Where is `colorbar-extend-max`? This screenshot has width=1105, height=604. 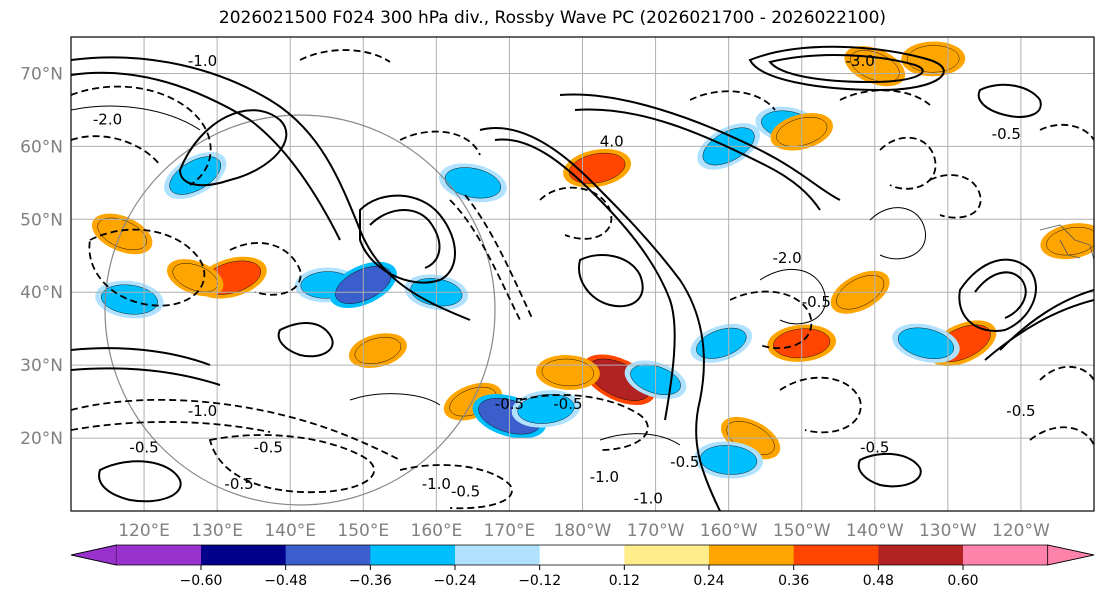
colorbar-extend-max is located at coordinates (1071, 555).